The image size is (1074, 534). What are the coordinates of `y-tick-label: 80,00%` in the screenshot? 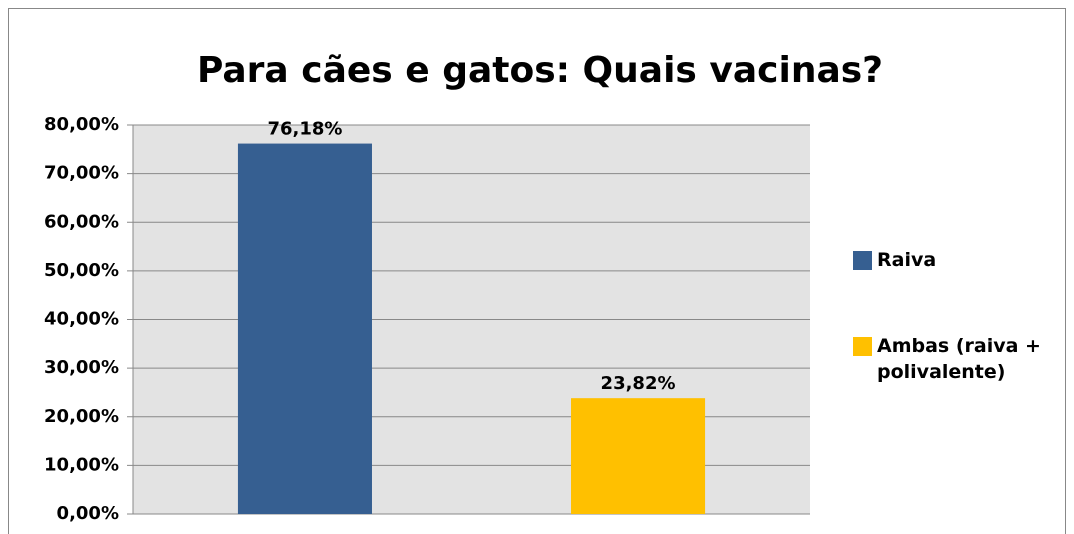 It's located at (81, 124).